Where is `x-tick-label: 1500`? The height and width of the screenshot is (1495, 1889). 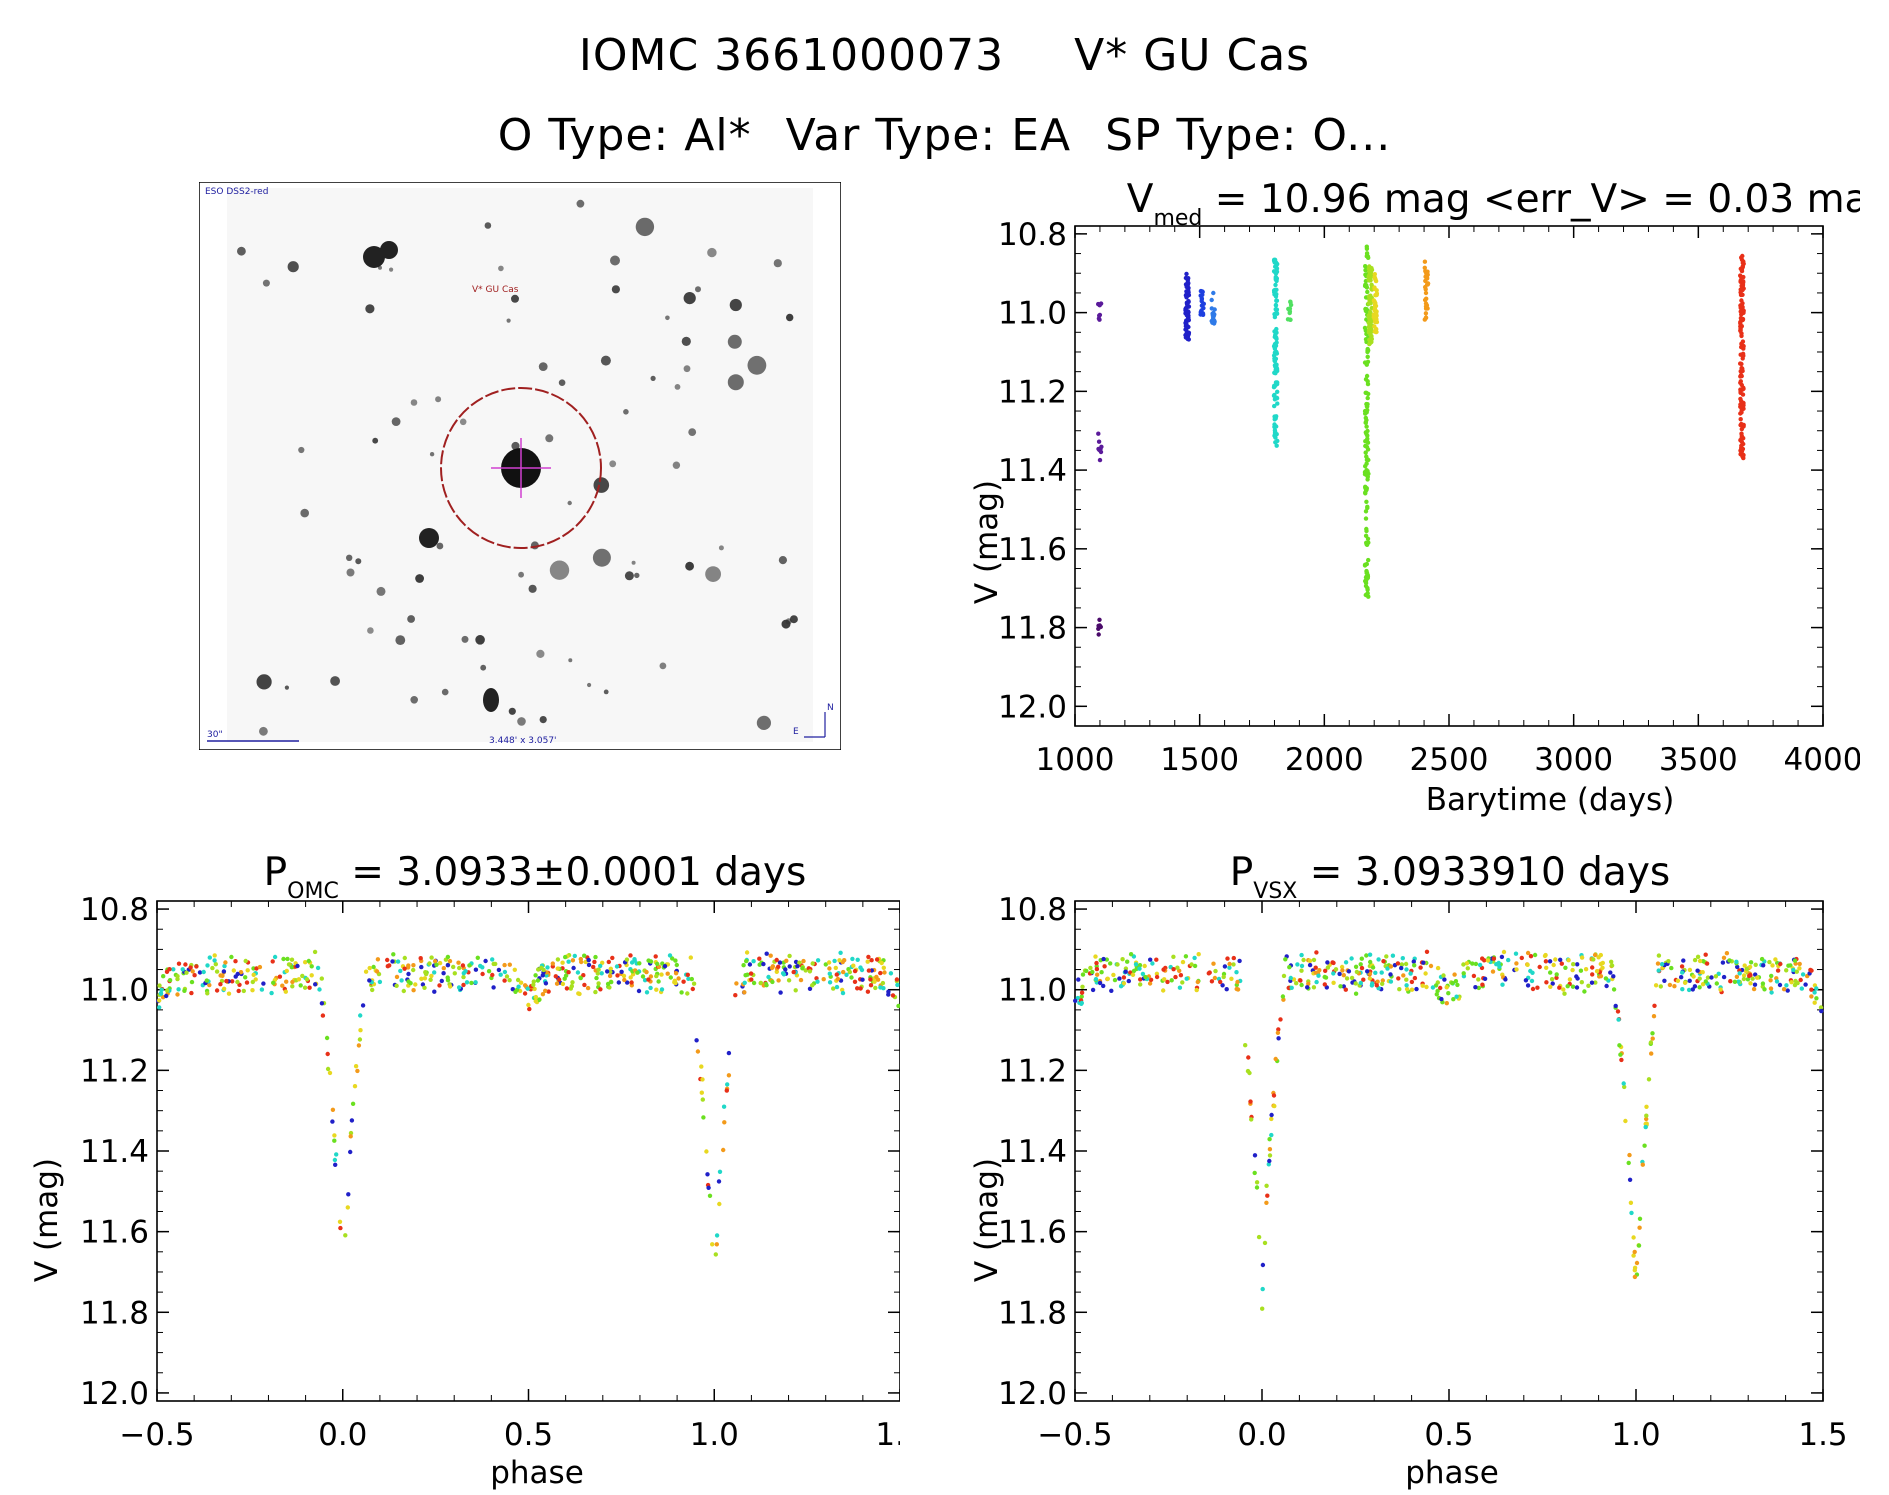 x-tick-label: 1500 is located at coordinates (1199, 760).